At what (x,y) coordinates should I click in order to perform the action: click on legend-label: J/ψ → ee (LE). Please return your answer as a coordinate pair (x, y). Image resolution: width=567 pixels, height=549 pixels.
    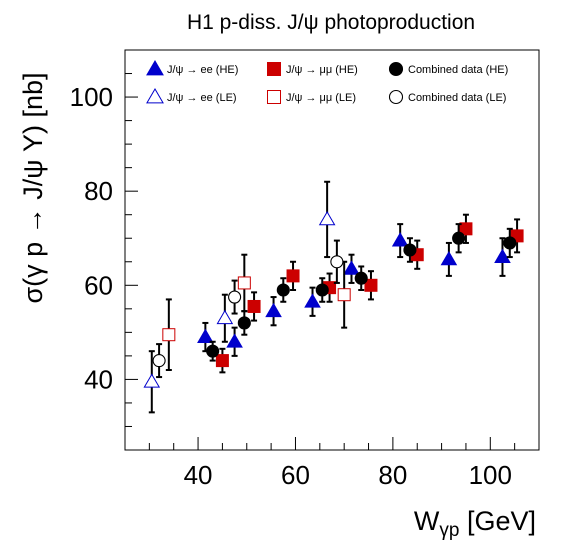
    Looking at the image, I should click on (202, 98).